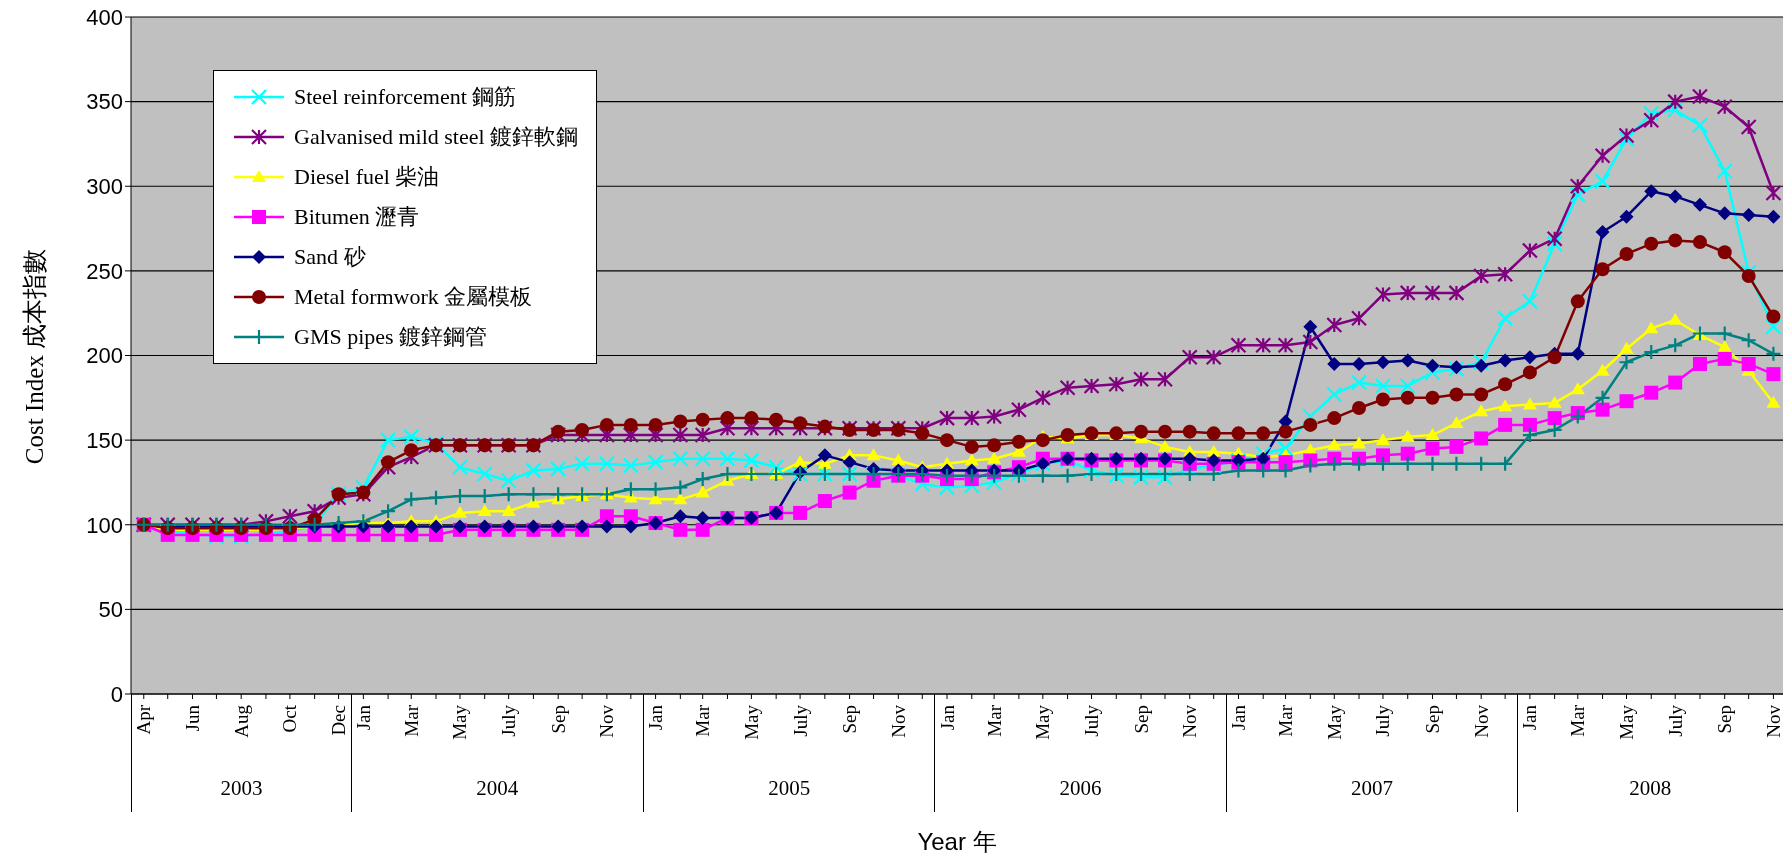 The image size is (1783, 860). I want to click on y-tick-label: 350, so click(104, 102).